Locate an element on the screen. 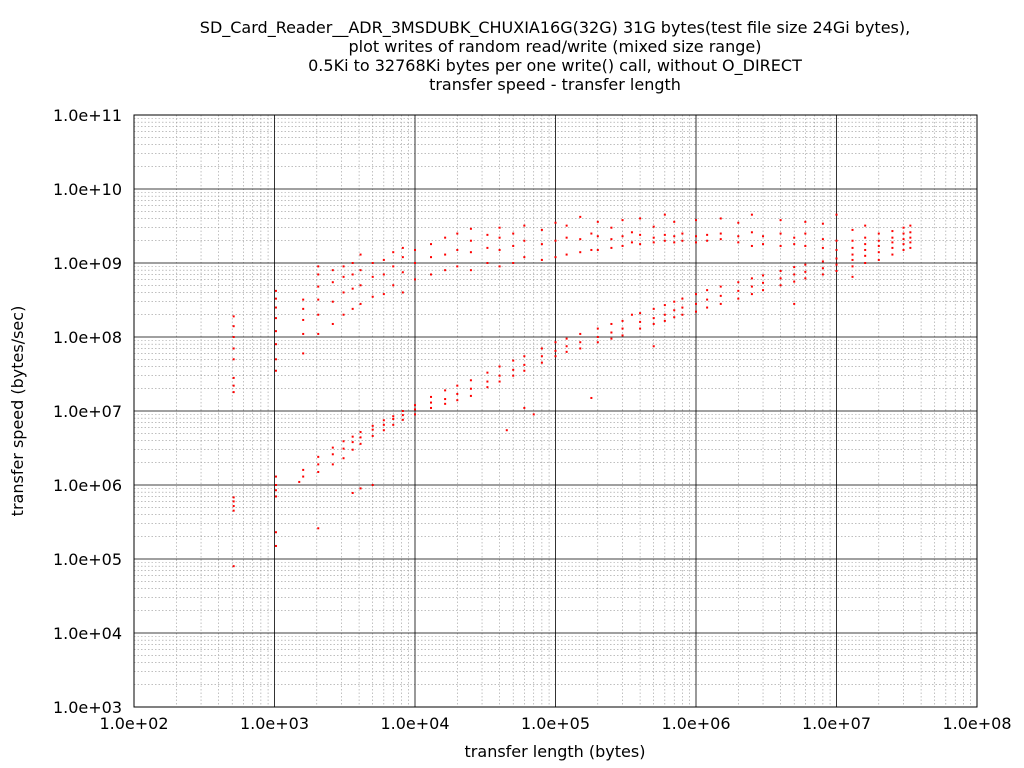  y-tick-label: 1.0e+07 is located at coordinates (87, 411).